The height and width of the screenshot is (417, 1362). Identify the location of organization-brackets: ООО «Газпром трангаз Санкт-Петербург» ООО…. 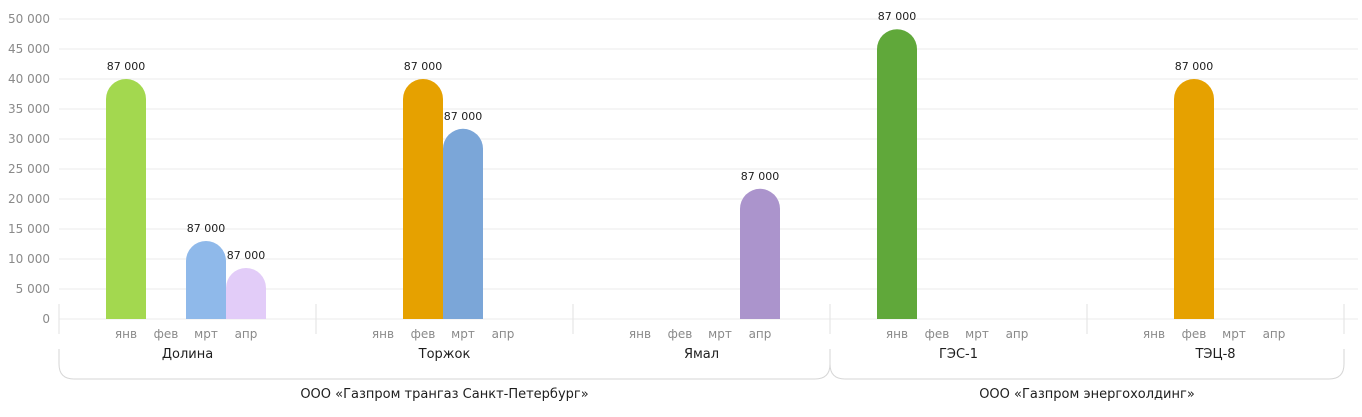
(701, 375).